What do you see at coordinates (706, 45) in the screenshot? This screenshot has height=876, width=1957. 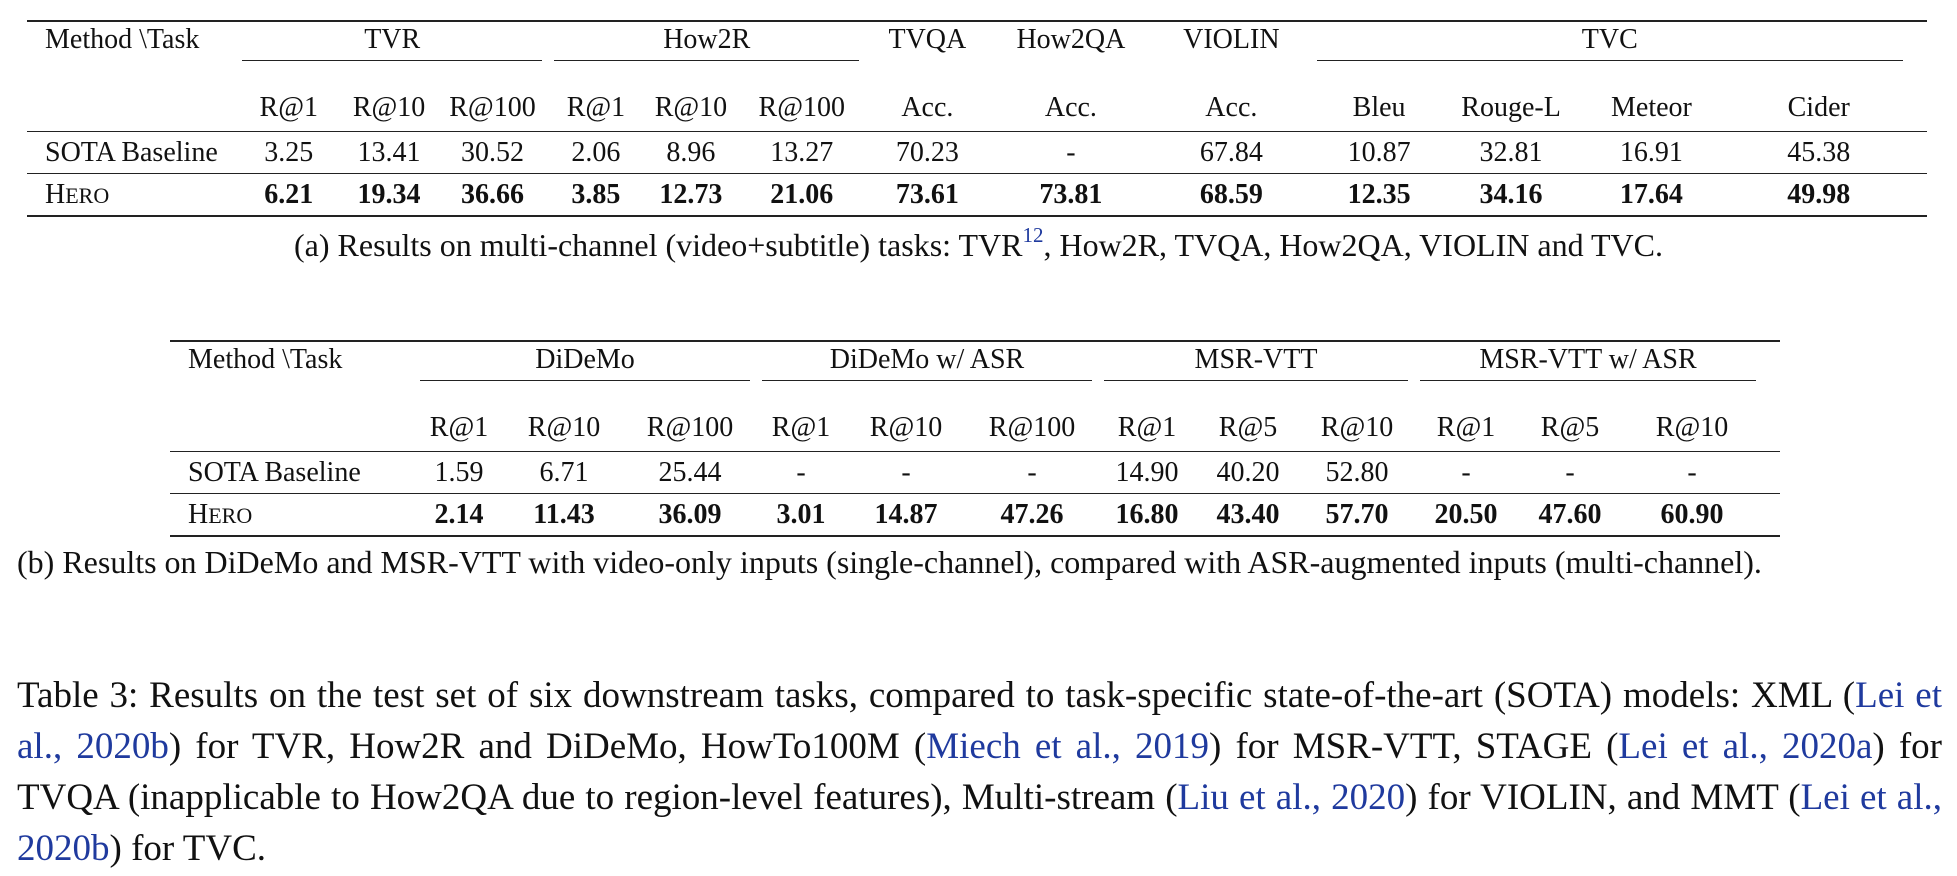 I see `table-a-group-header: How2R` at bounding box center [706, 45].